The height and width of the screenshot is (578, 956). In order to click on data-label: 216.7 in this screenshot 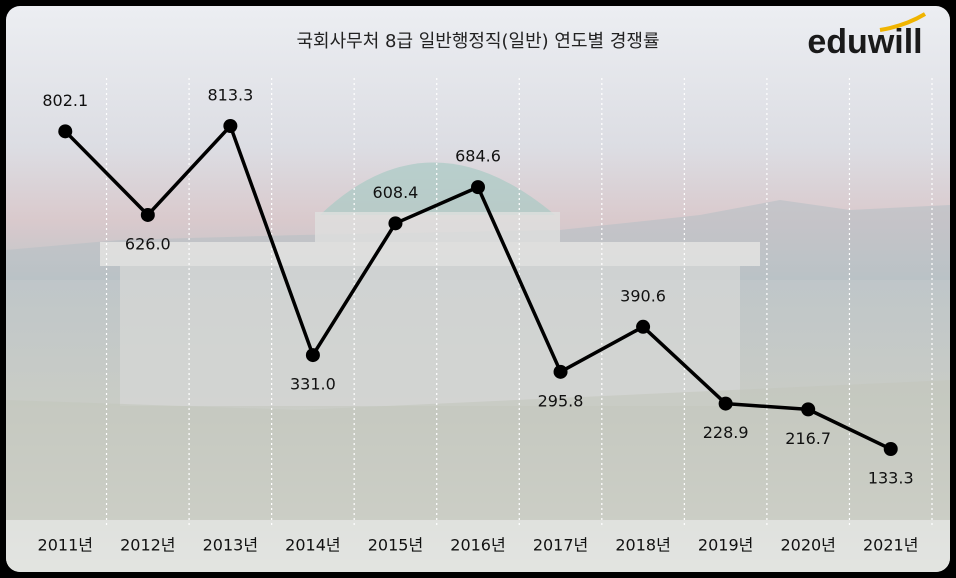, I will do `click(808, 438)`.